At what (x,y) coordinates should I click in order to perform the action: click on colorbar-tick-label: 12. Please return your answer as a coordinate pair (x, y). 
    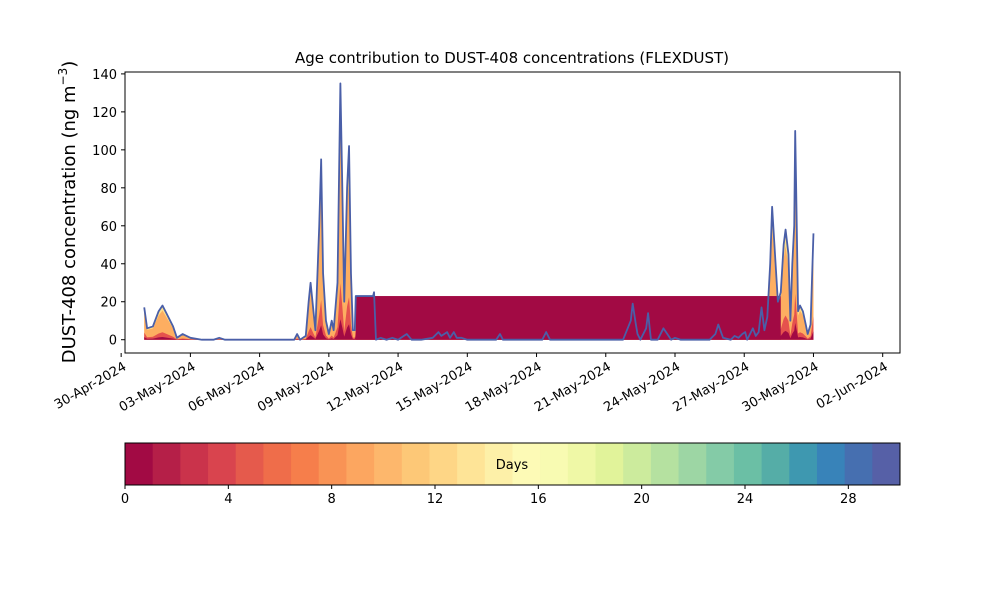
    Looking at the image, I should click on (435, 499).